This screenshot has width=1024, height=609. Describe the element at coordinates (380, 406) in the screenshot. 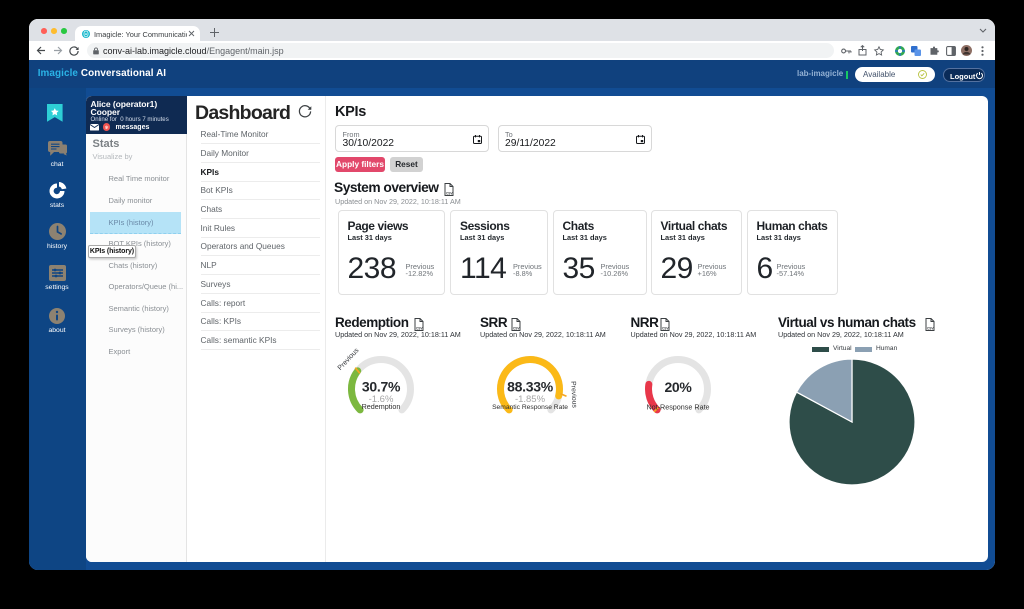

I see `svg-text: Redemption` at that location.